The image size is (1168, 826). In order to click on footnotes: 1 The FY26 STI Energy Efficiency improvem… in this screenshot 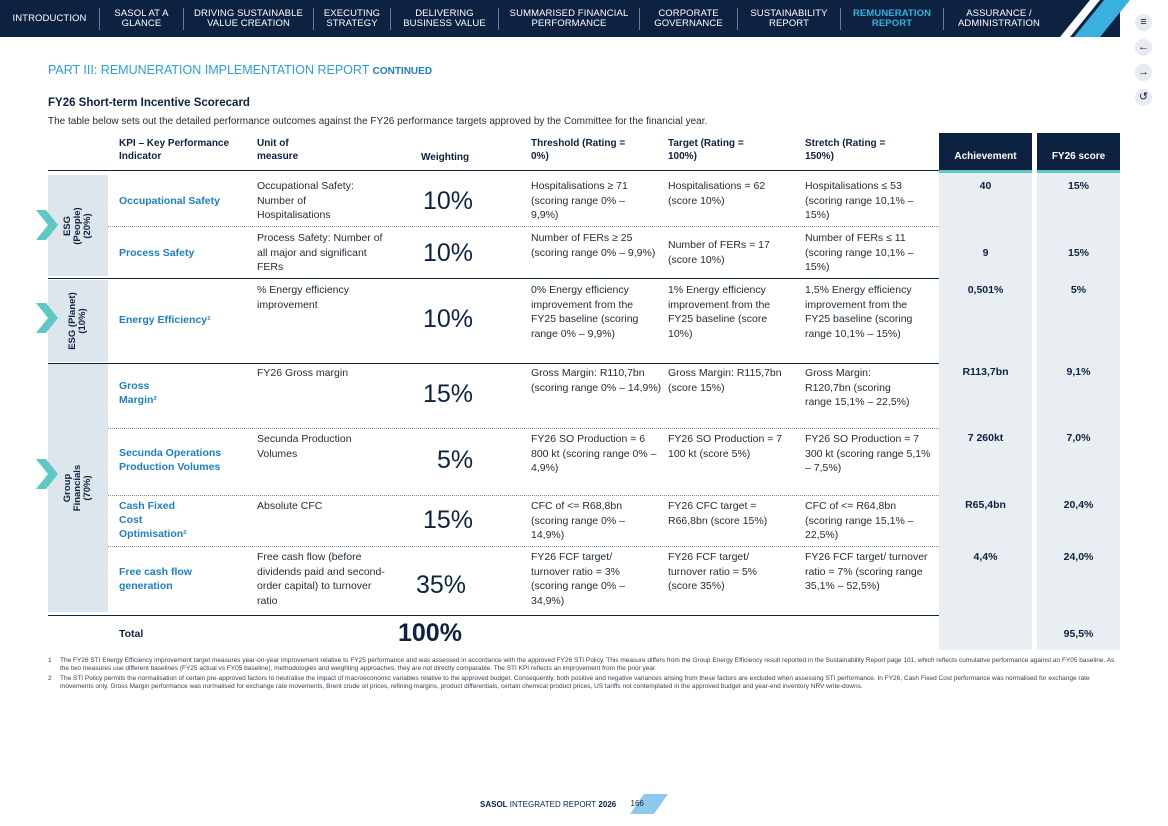, I will do `click(584, 674)`.